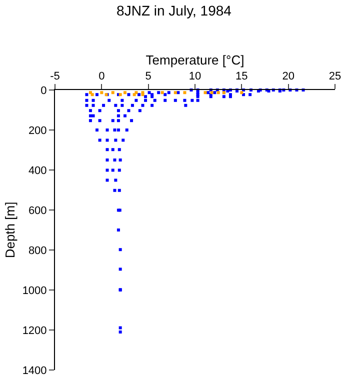 The height and width of the screenshot is (384, 348). What do you see at coordinates (37, 210) in the screenshot?
I see `y-tick-label: 600` at bounding box center [37, 210].